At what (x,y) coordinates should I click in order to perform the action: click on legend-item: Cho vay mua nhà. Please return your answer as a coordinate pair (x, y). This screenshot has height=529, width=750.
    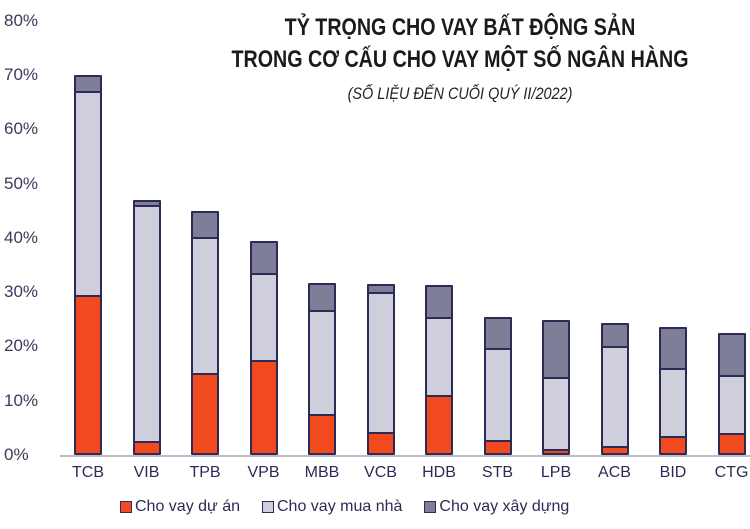
    Looking at the image, I should click on (332, 507).